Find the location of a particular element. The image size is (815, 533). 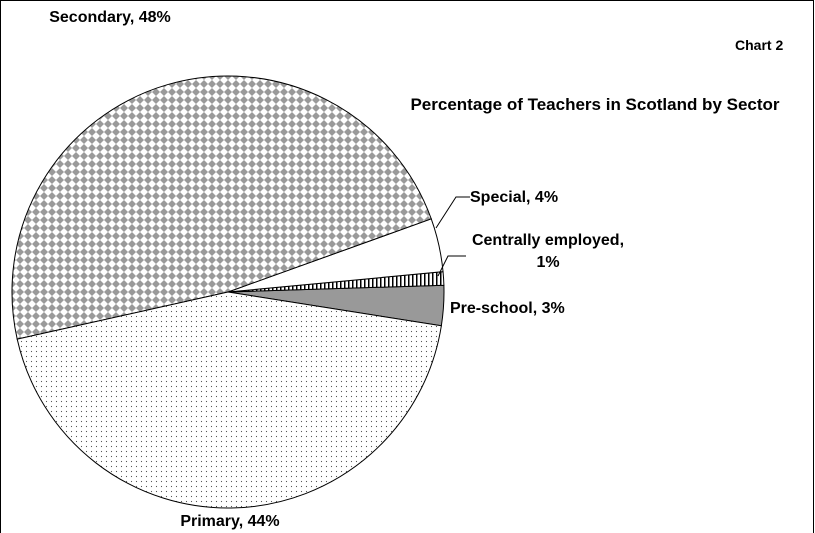

slice-label: Pre-school, 3% is located at coordinates (507, 308).